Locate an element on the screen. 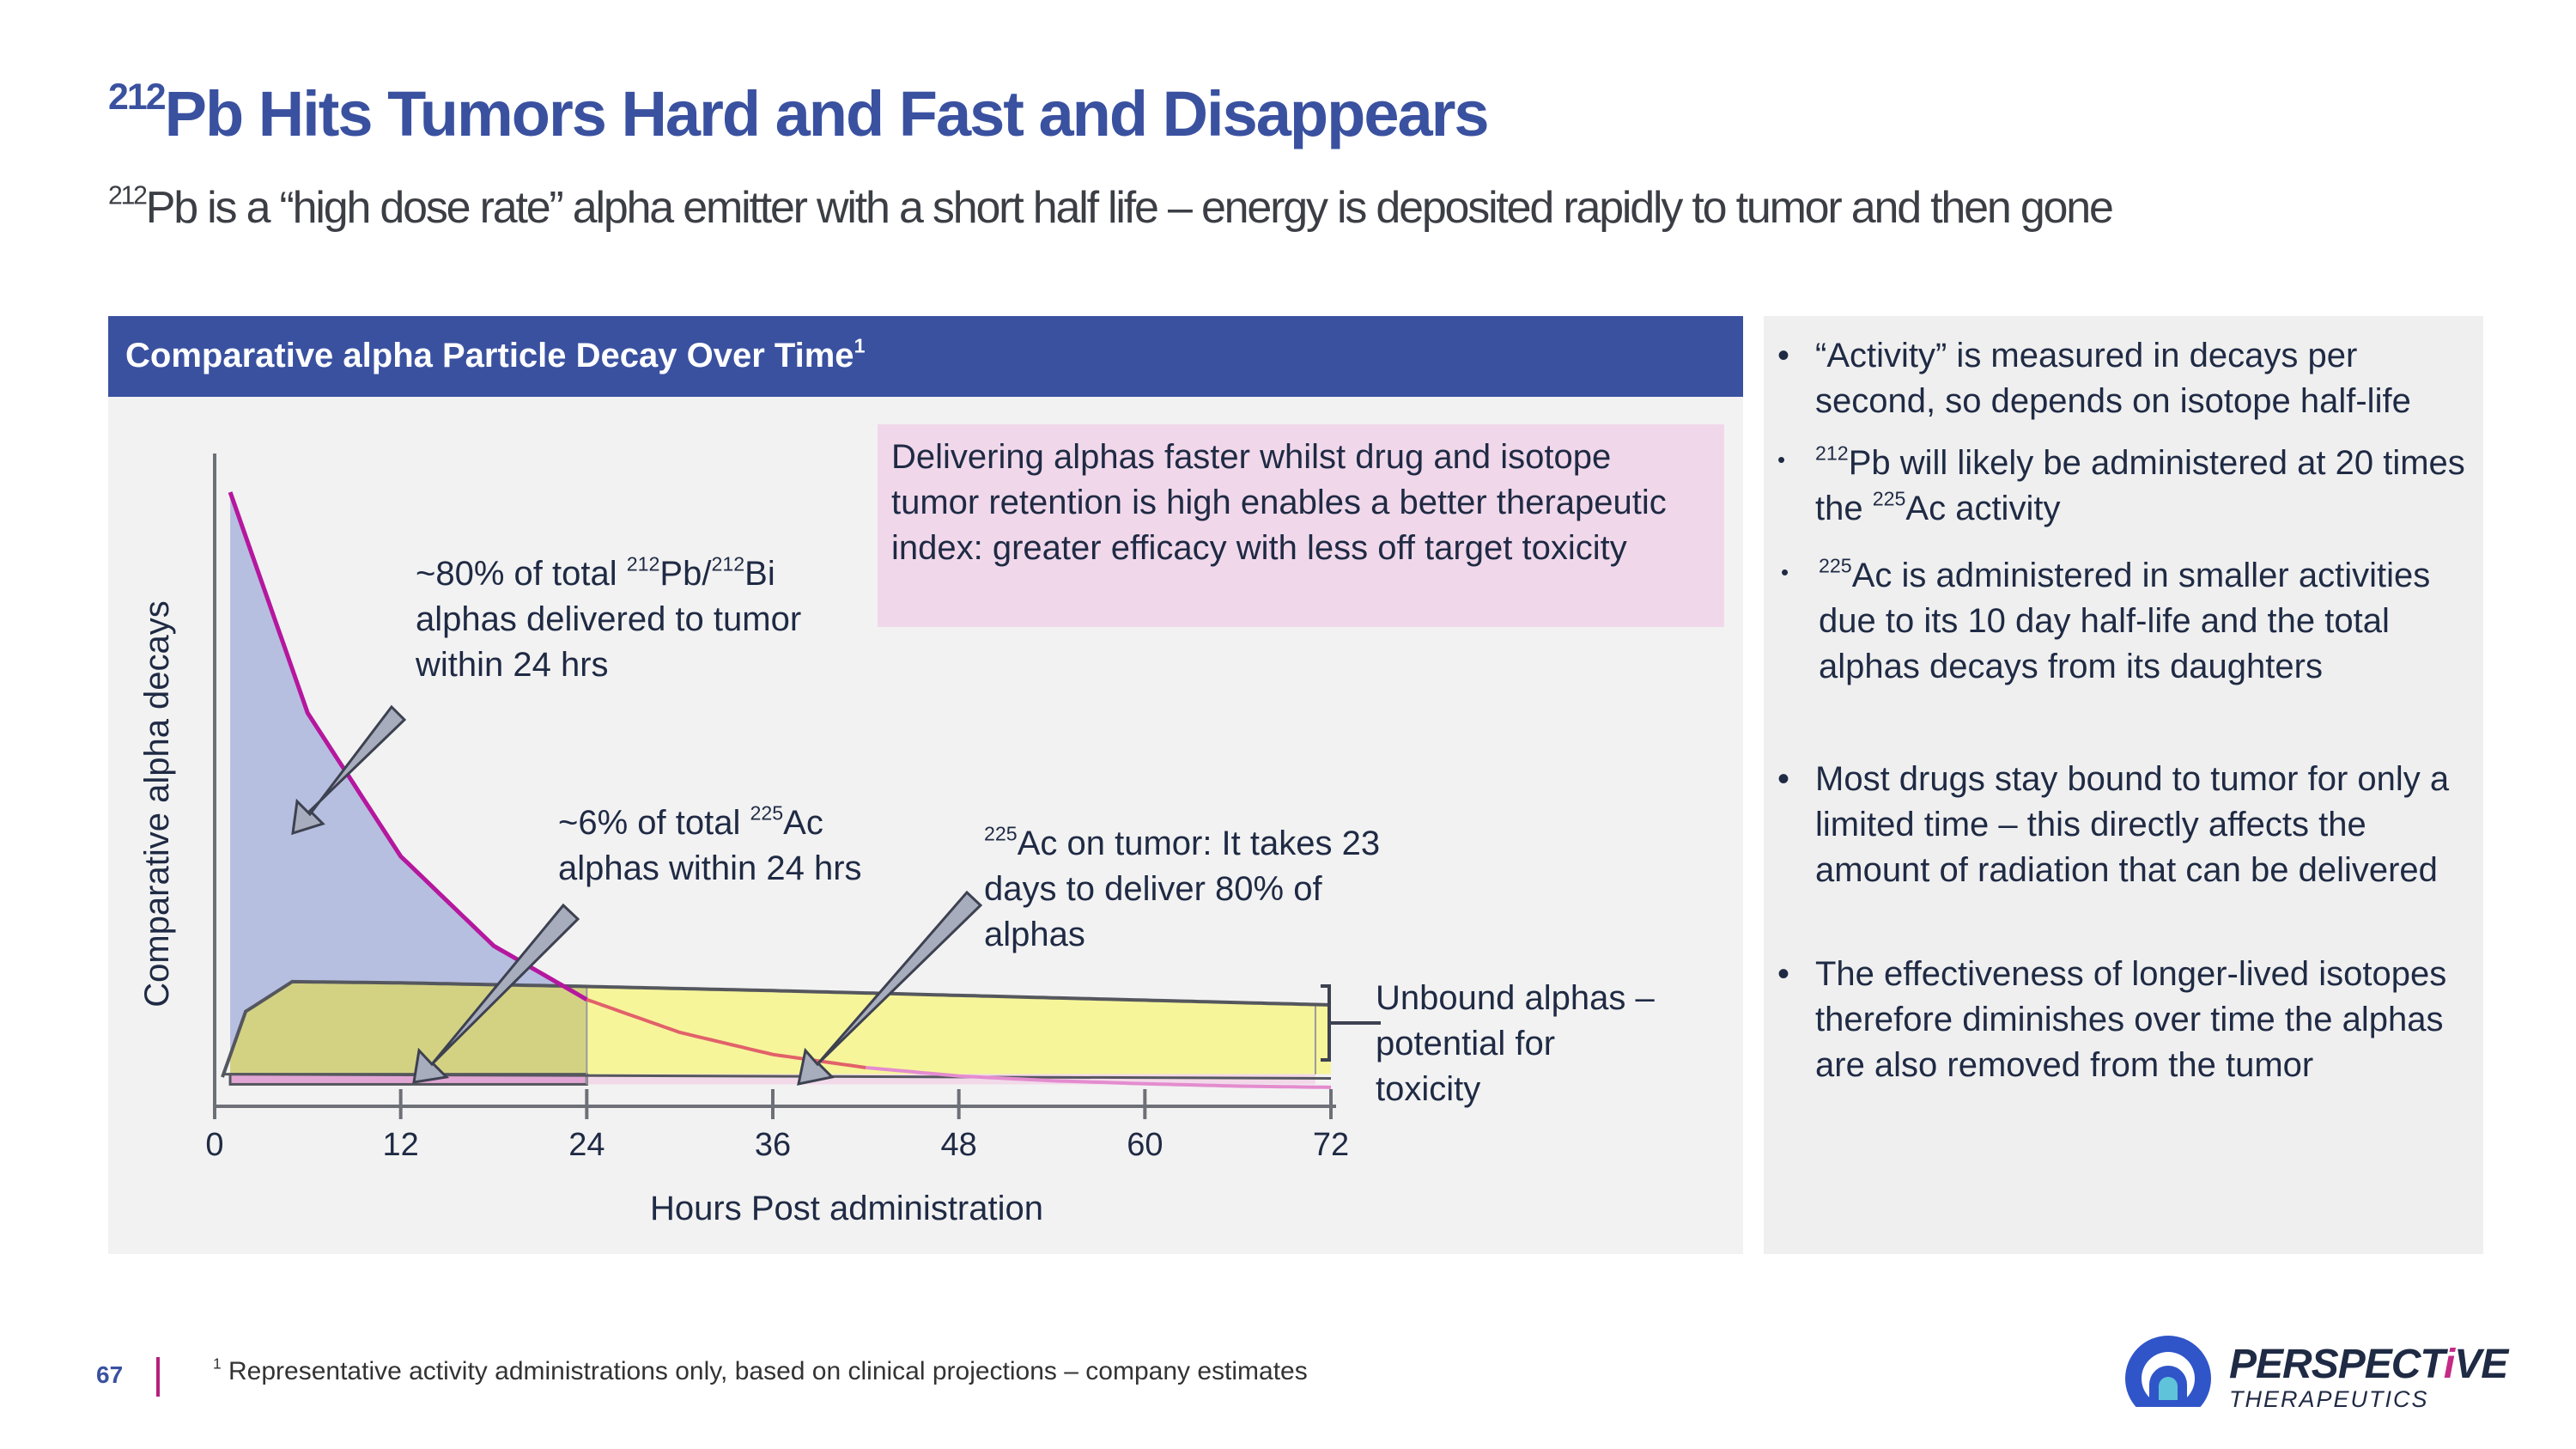  pb-area-region is located at coordinates (409, 783).